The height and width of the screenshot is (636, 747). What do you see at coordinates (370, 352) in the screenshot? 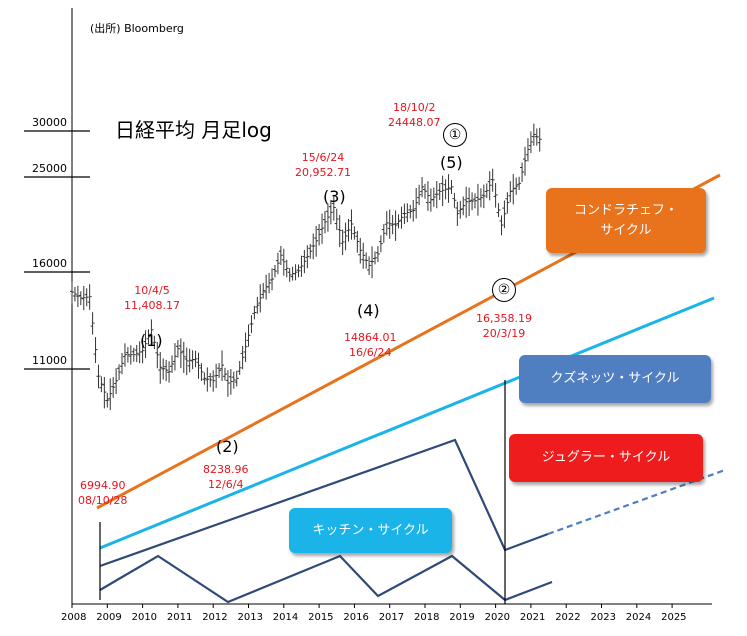
I see `annotation-date: 16/6/24` at bounding box center [370, 352].